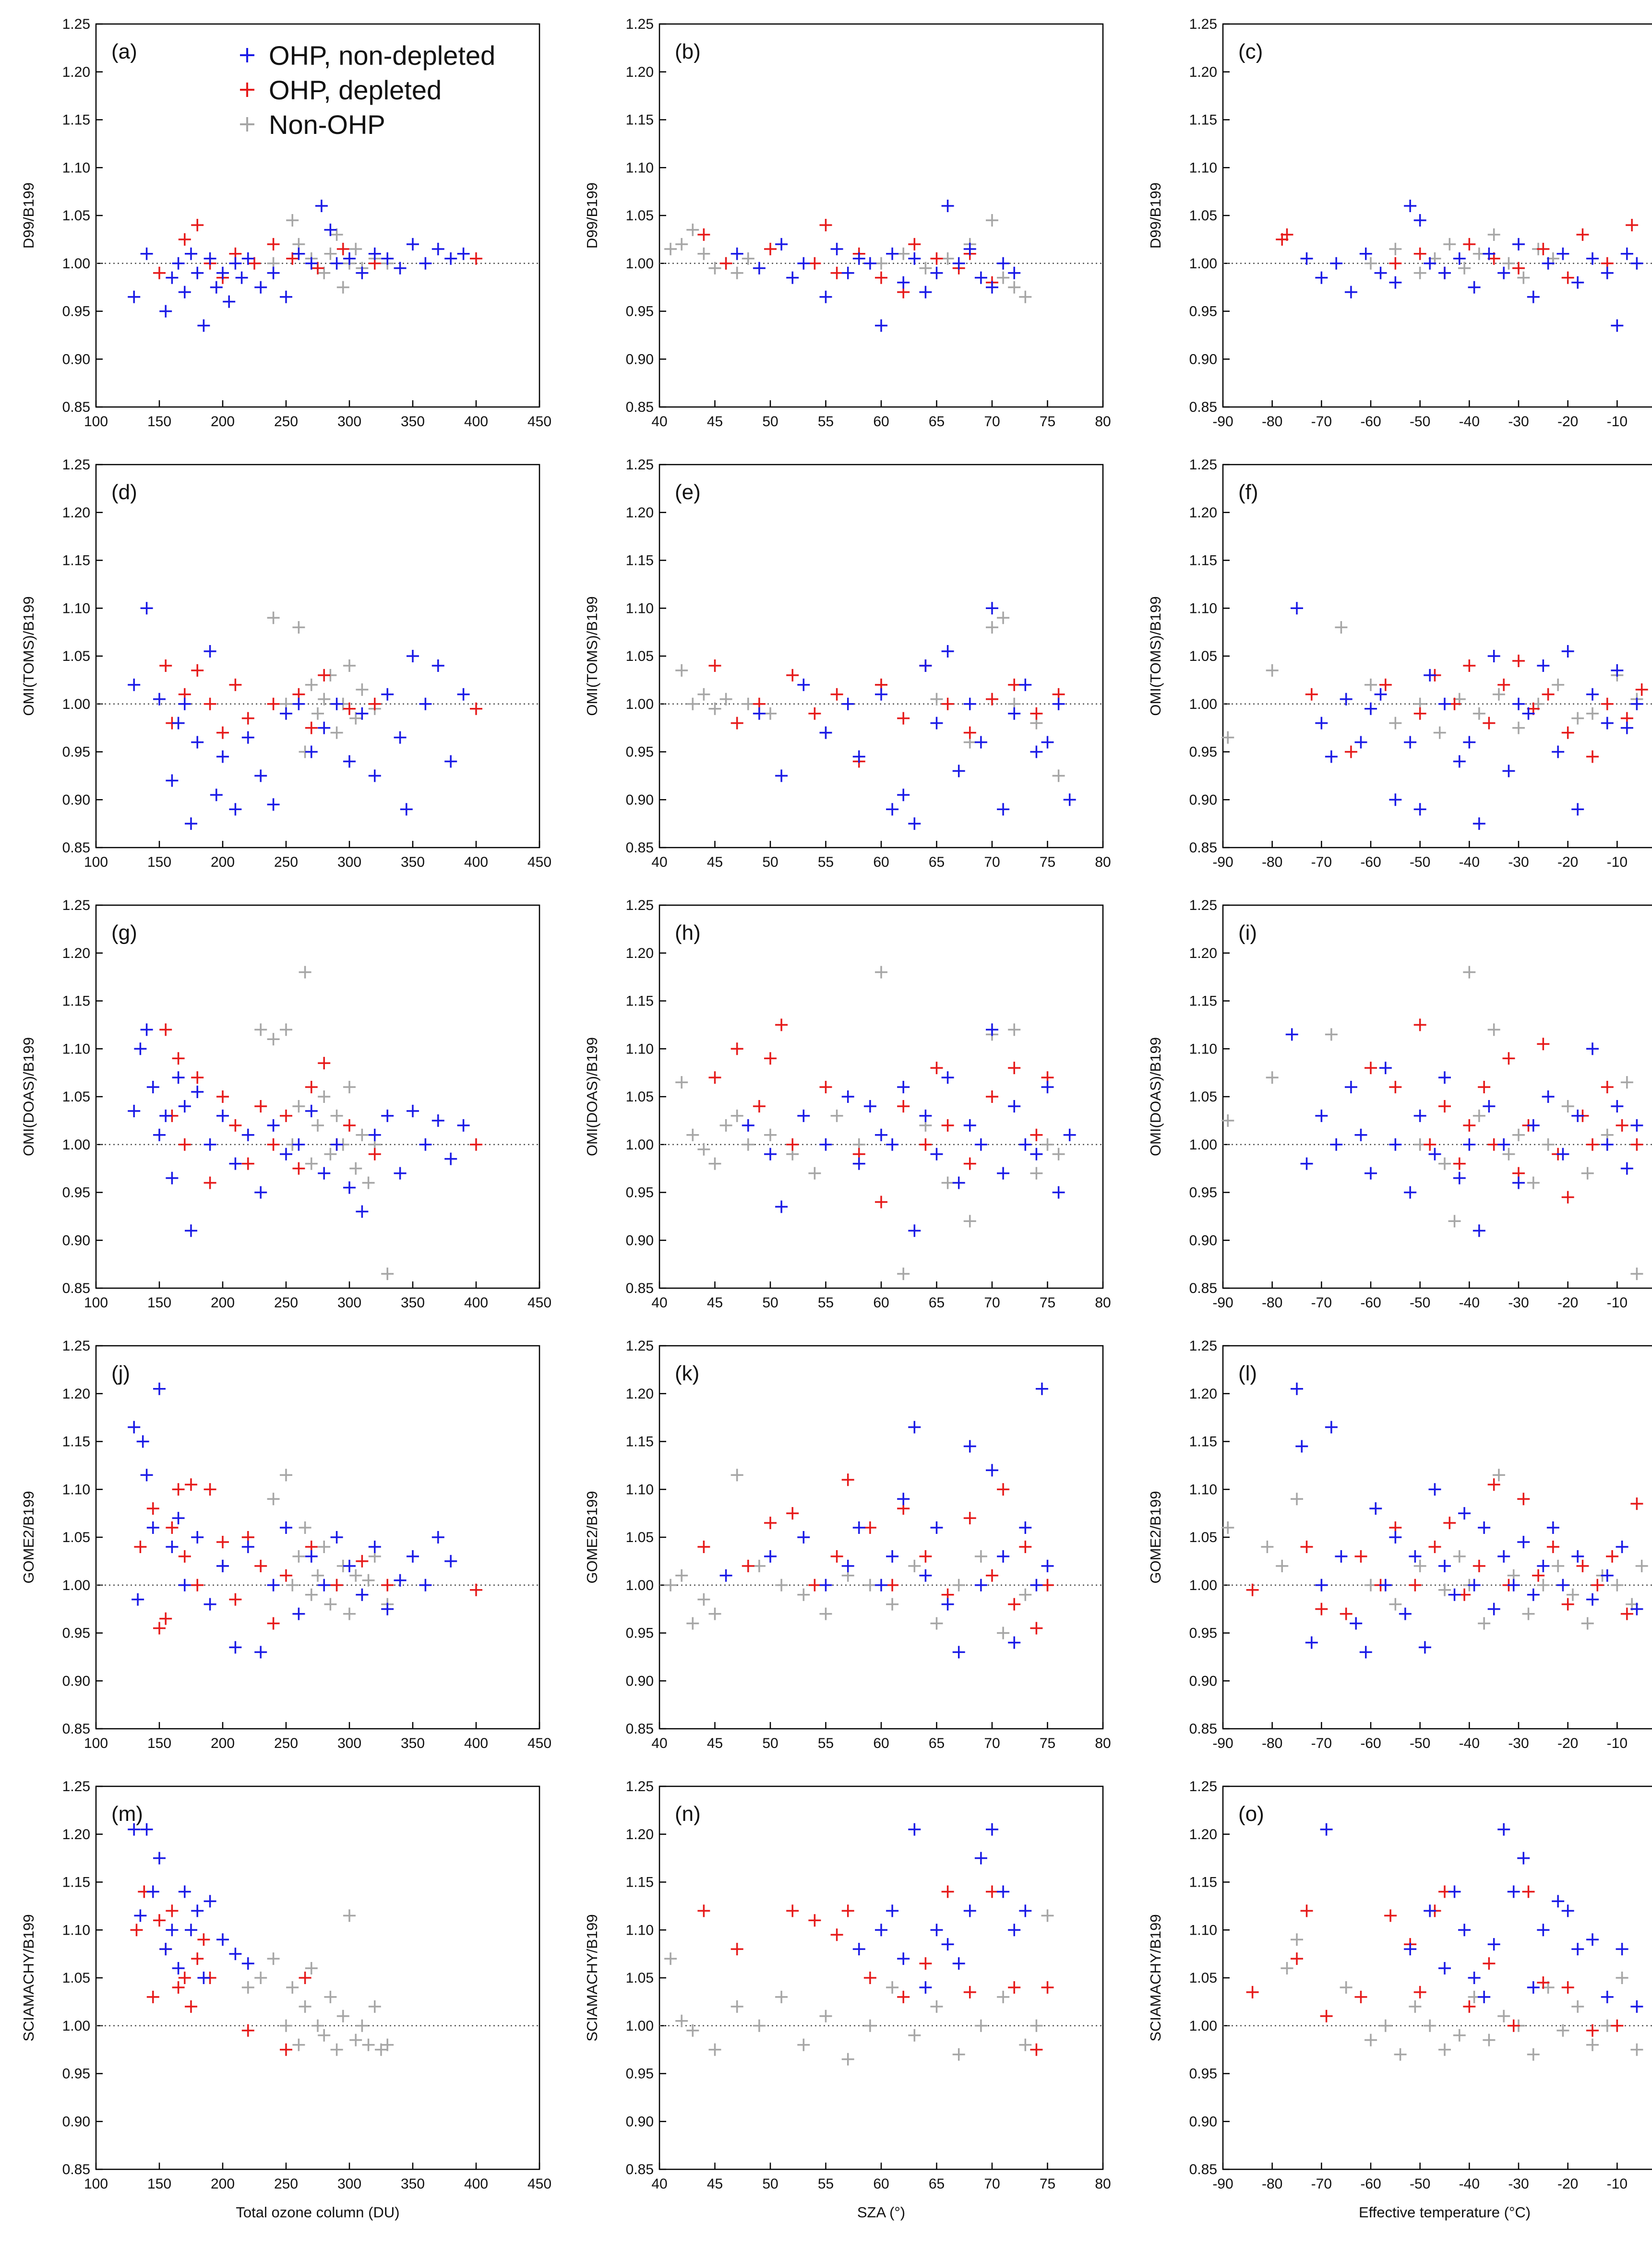 Image resolution: width=1652 pixels, height=2249 pixels. Describe the element at coordinates (1469, 1743) in the screenshot. I see `x-tick-label: -40` at that location.